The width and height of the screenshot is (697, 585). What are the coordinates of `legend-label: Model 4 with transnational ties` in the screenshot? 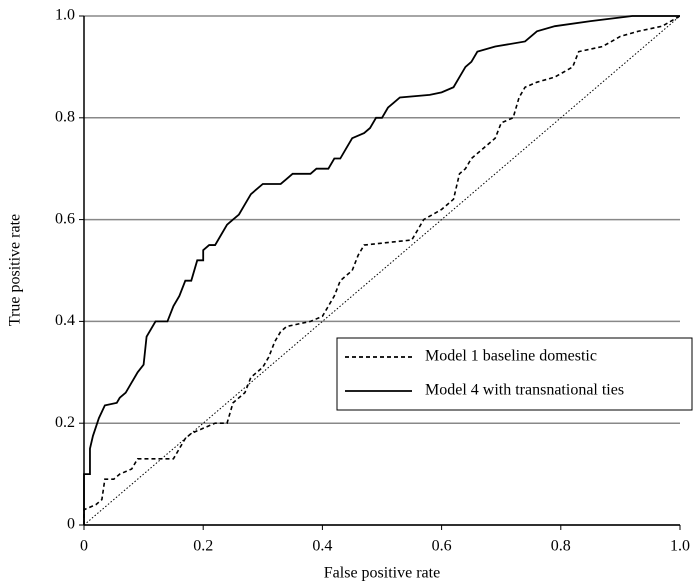 It's located at (524, 390).